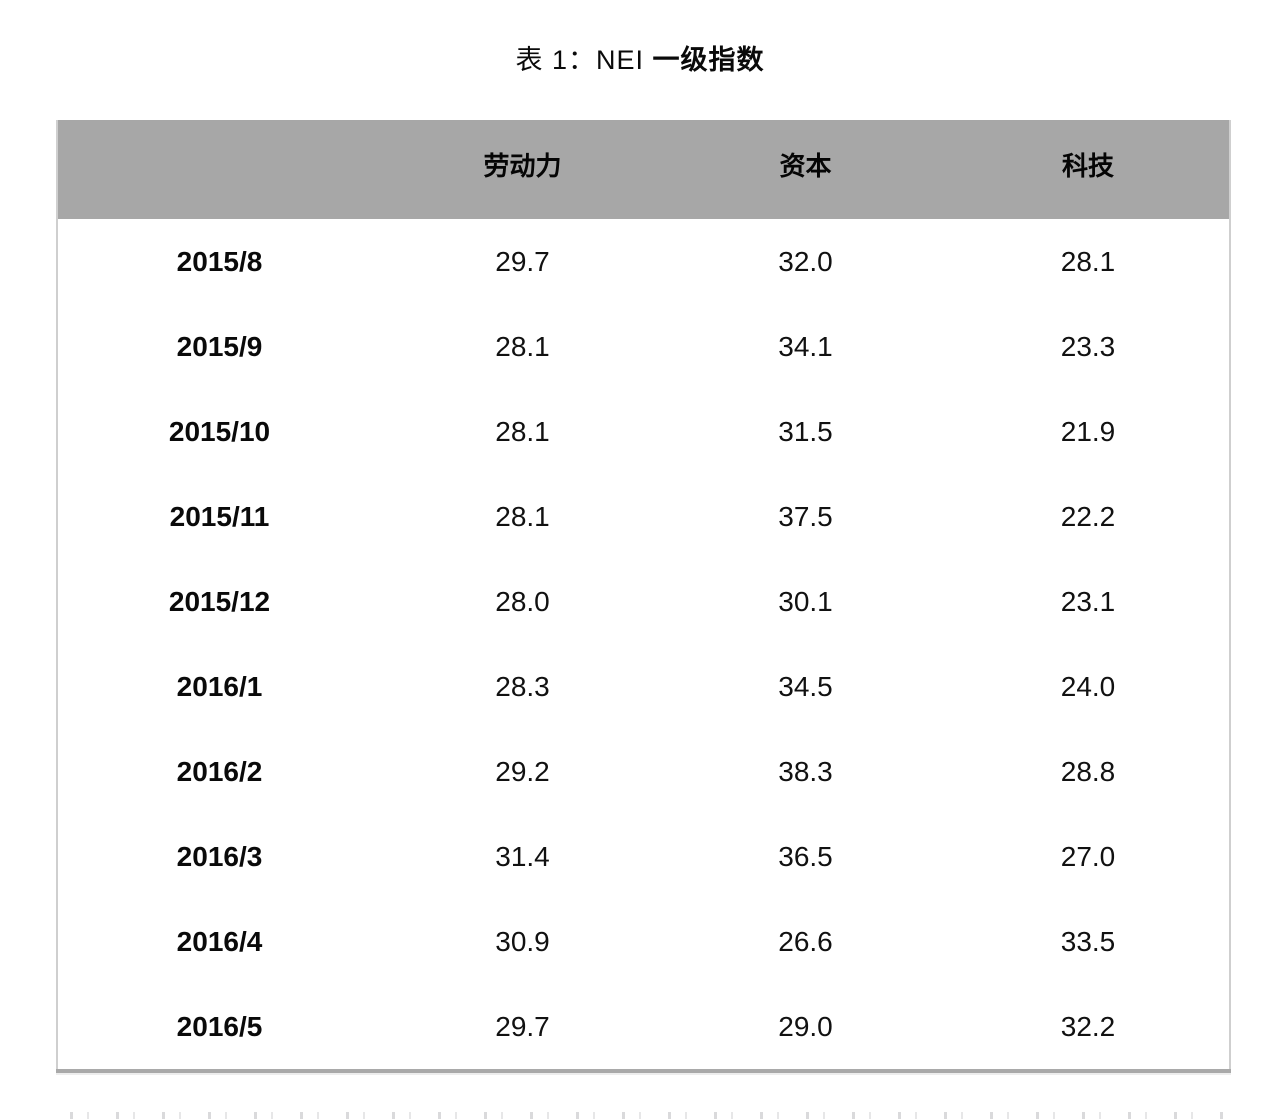  Describe the element at coordinates (219, 1027) in the screenshot. I see `row-label: 2016/5` at that location.